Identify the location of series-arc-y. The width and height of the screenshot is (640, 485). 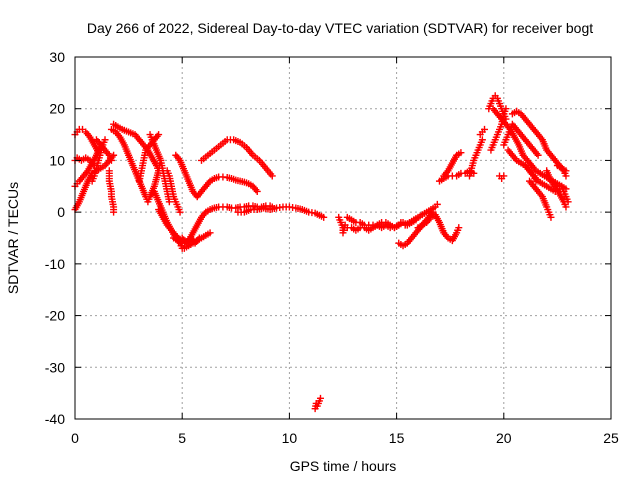
(421, 214).